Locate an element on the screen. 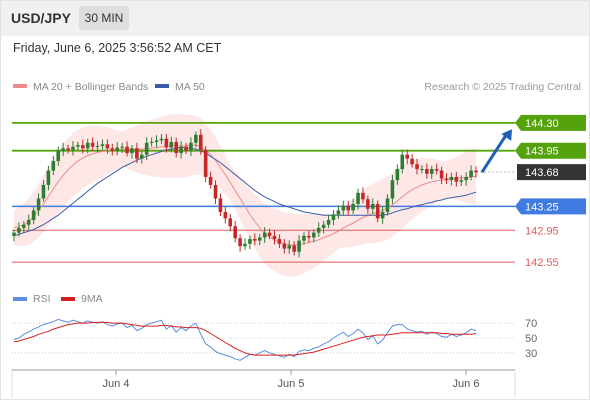 The image size is (590, 400). timeframe-button: 30 MIN is located at coordinates (104, 18).